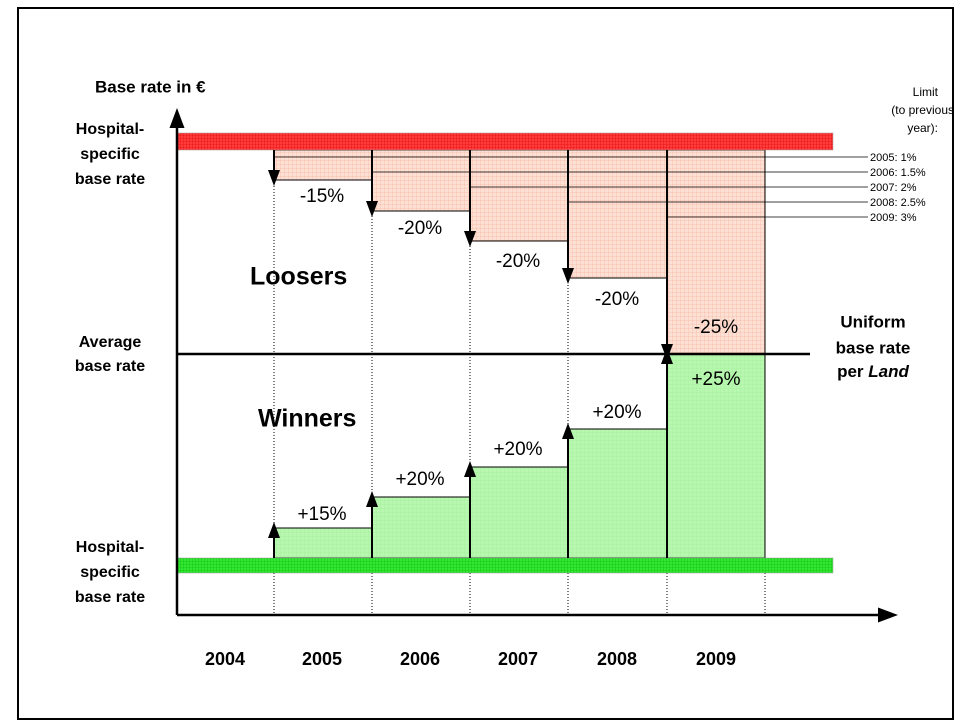 This screenshot has height=725, width=954. I want to click on percent: +15%, so click(321, 514).